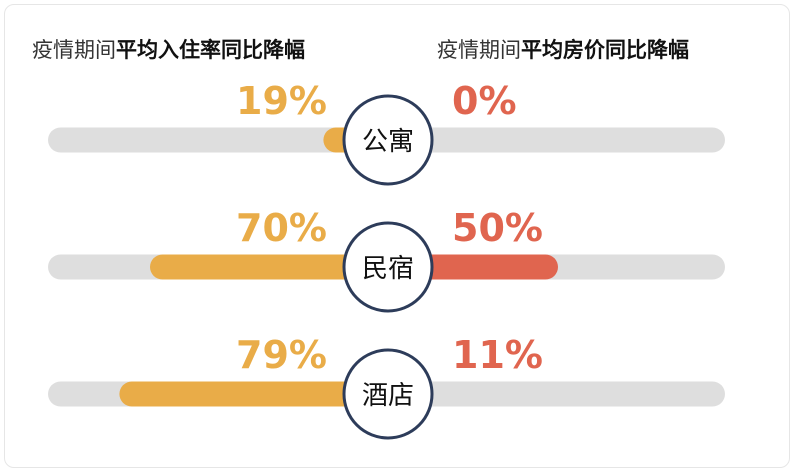  Describe the element at coordinates (497, 228) in the screenshot. I see `price-value-label-1: 50%` at that location.